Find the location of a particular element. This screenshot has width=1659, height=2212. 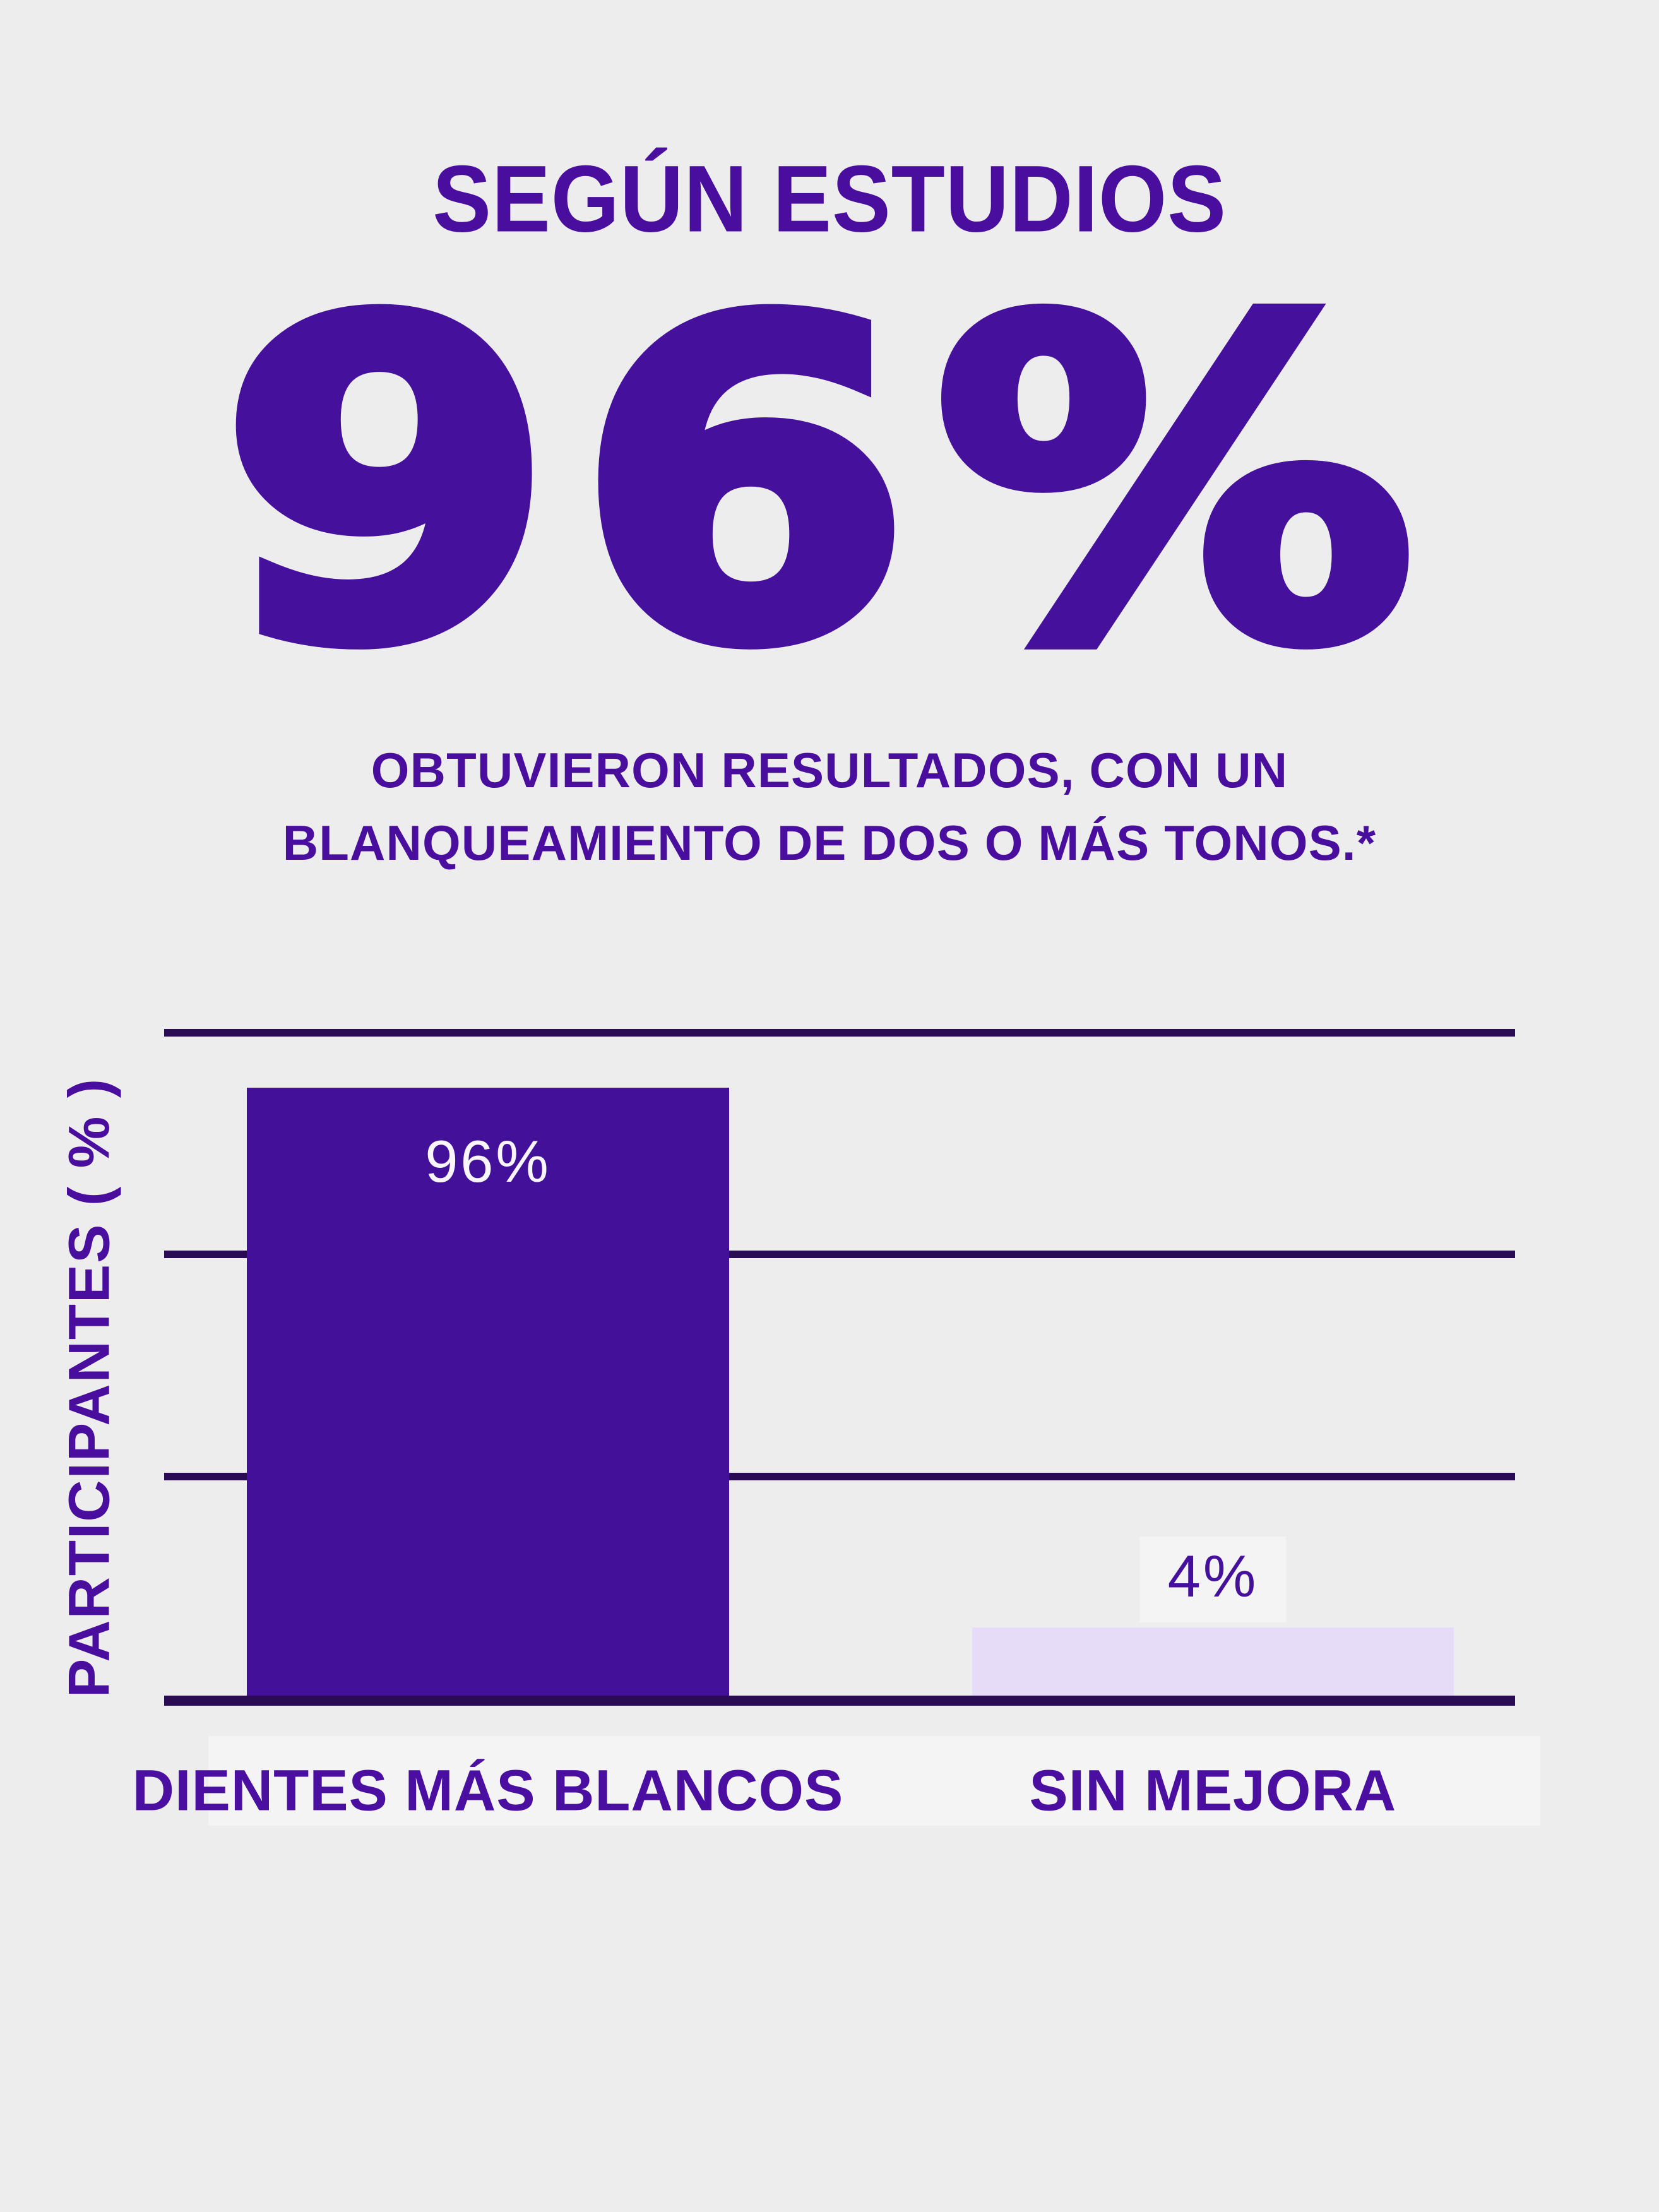

category-label-band is located at coordinates (874, 1781).